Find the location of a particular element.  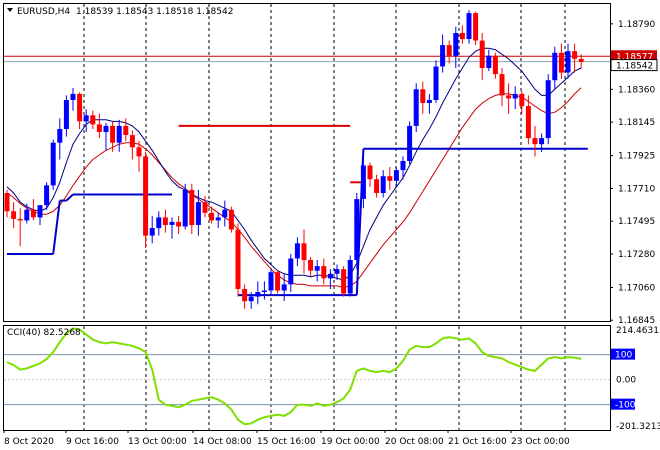

time-tick-label: 20 Oct 08:00 is located at coordinates (414, 442).